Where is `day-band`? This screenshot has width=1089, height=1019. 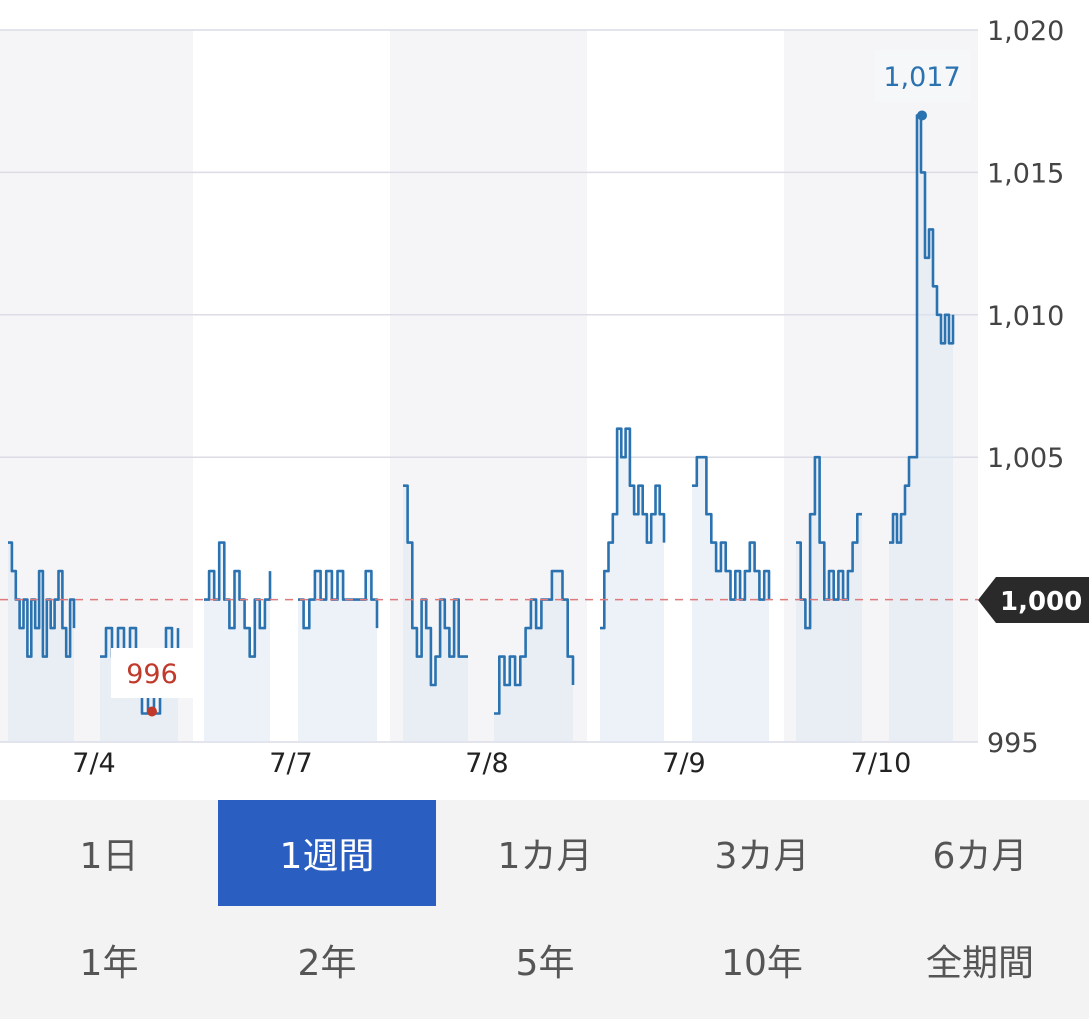 day-band is located at coordinates (96, 386).